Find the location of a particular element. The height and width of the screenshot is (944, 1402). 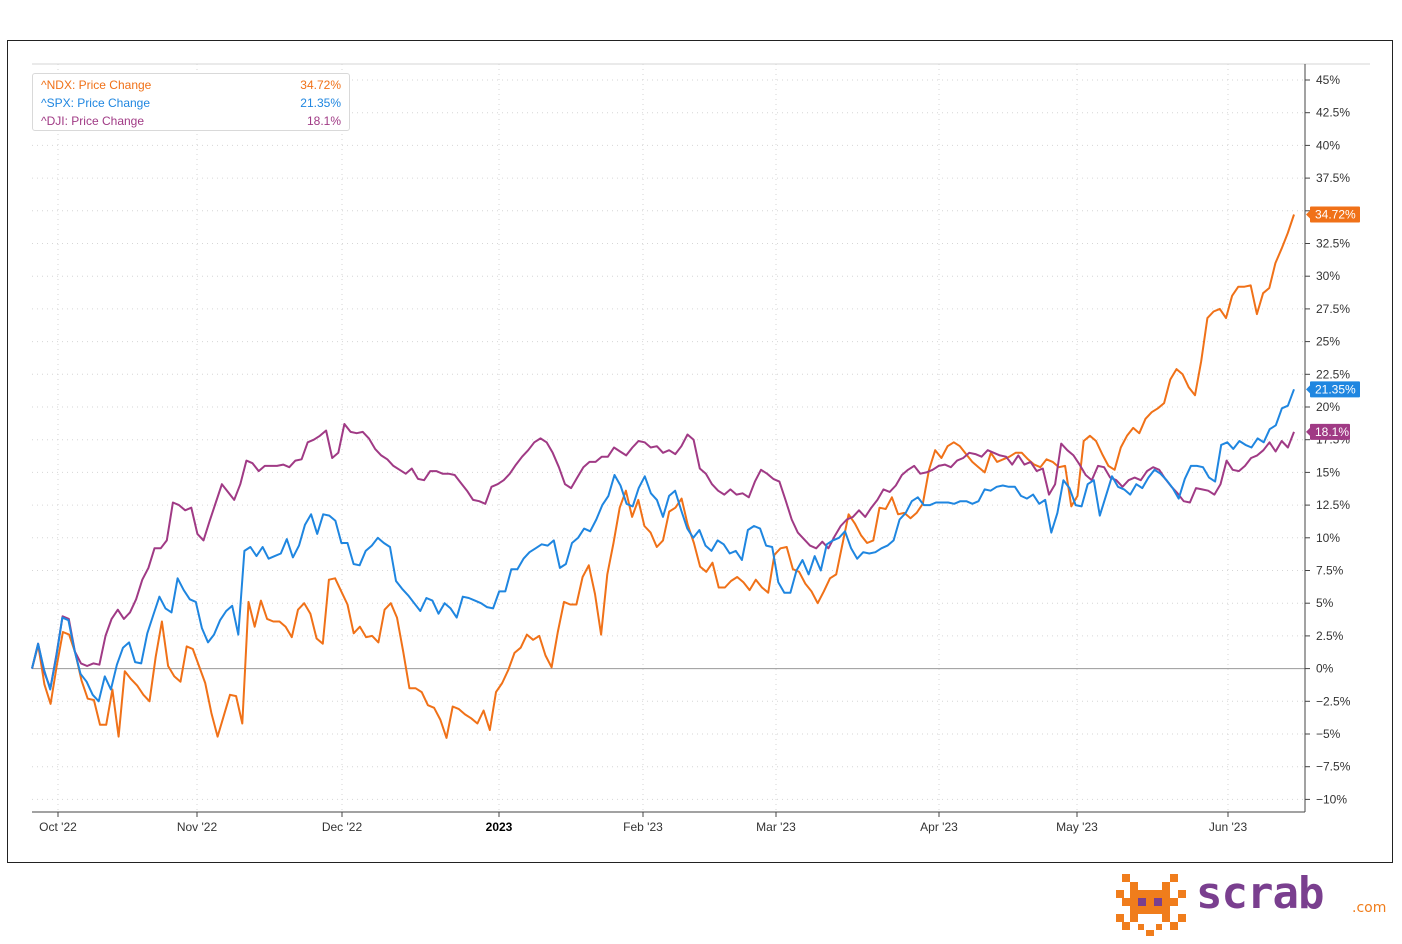

y-tick-label: 10% is located at coordinates (1328, 538).